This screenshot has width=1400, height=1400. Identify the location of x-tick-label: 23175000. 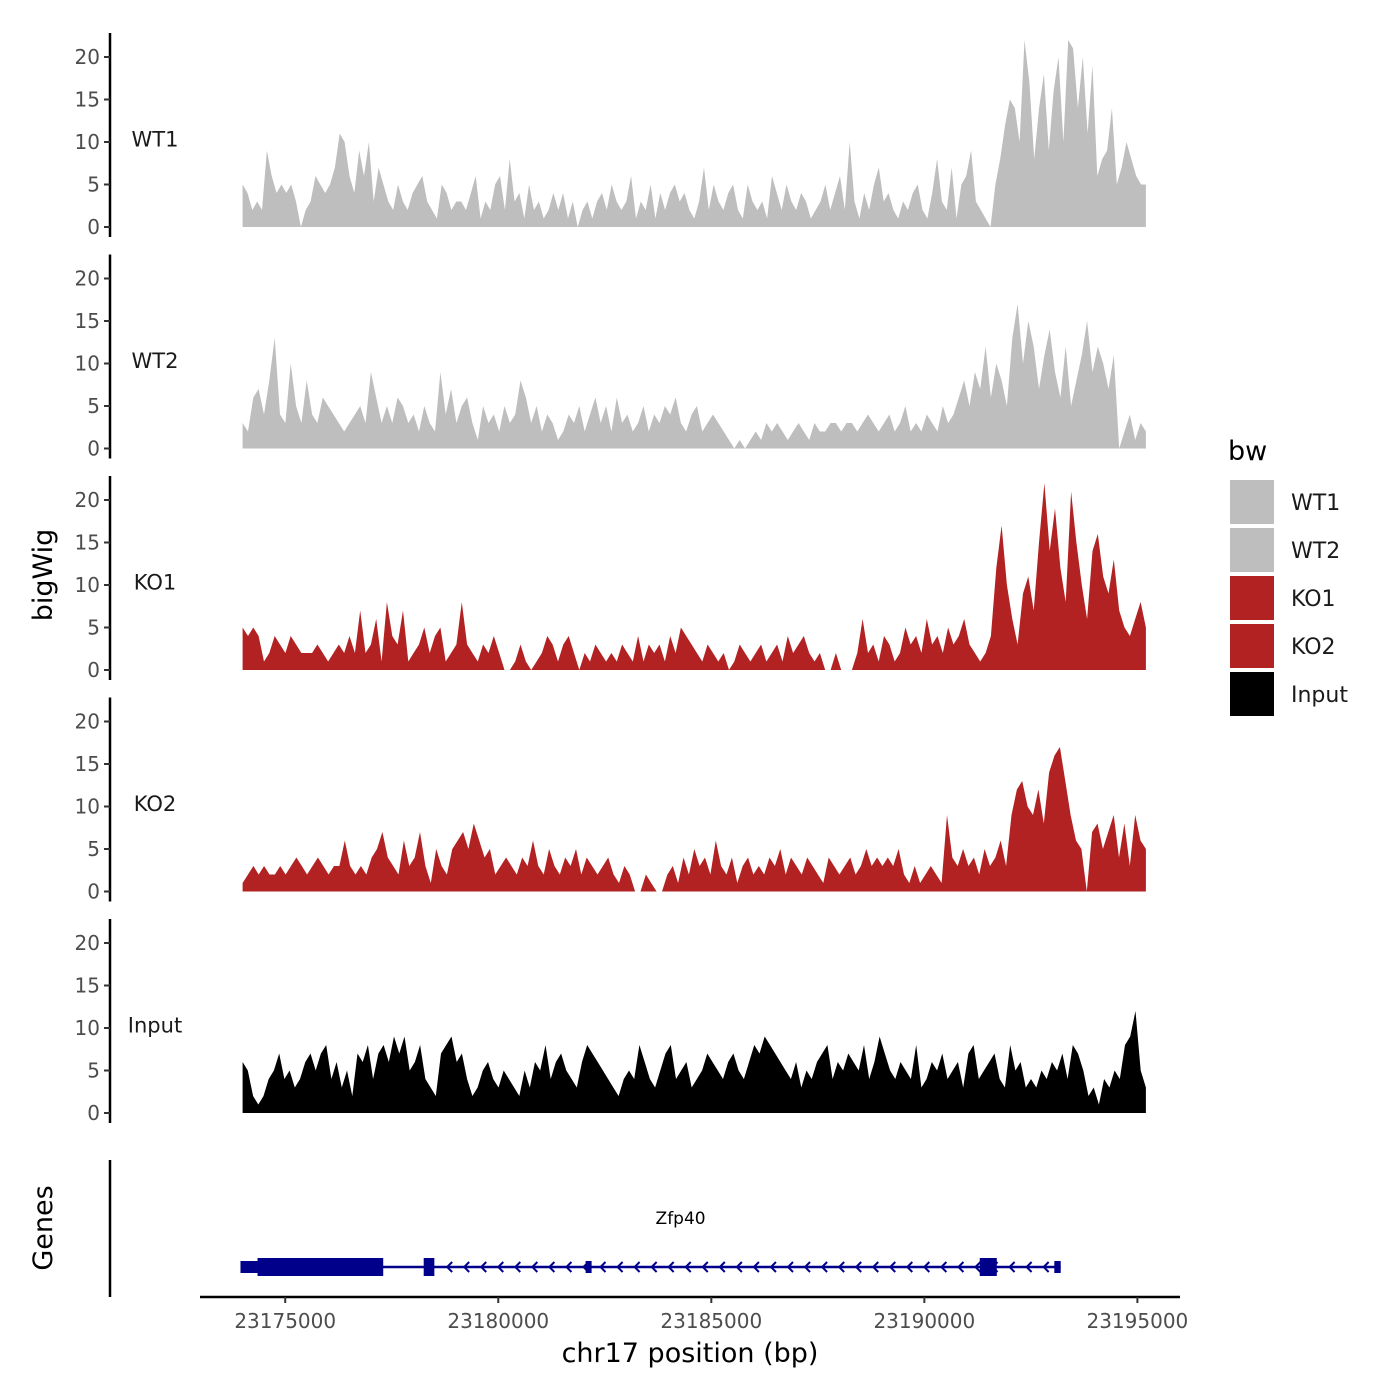
(285, 1321).